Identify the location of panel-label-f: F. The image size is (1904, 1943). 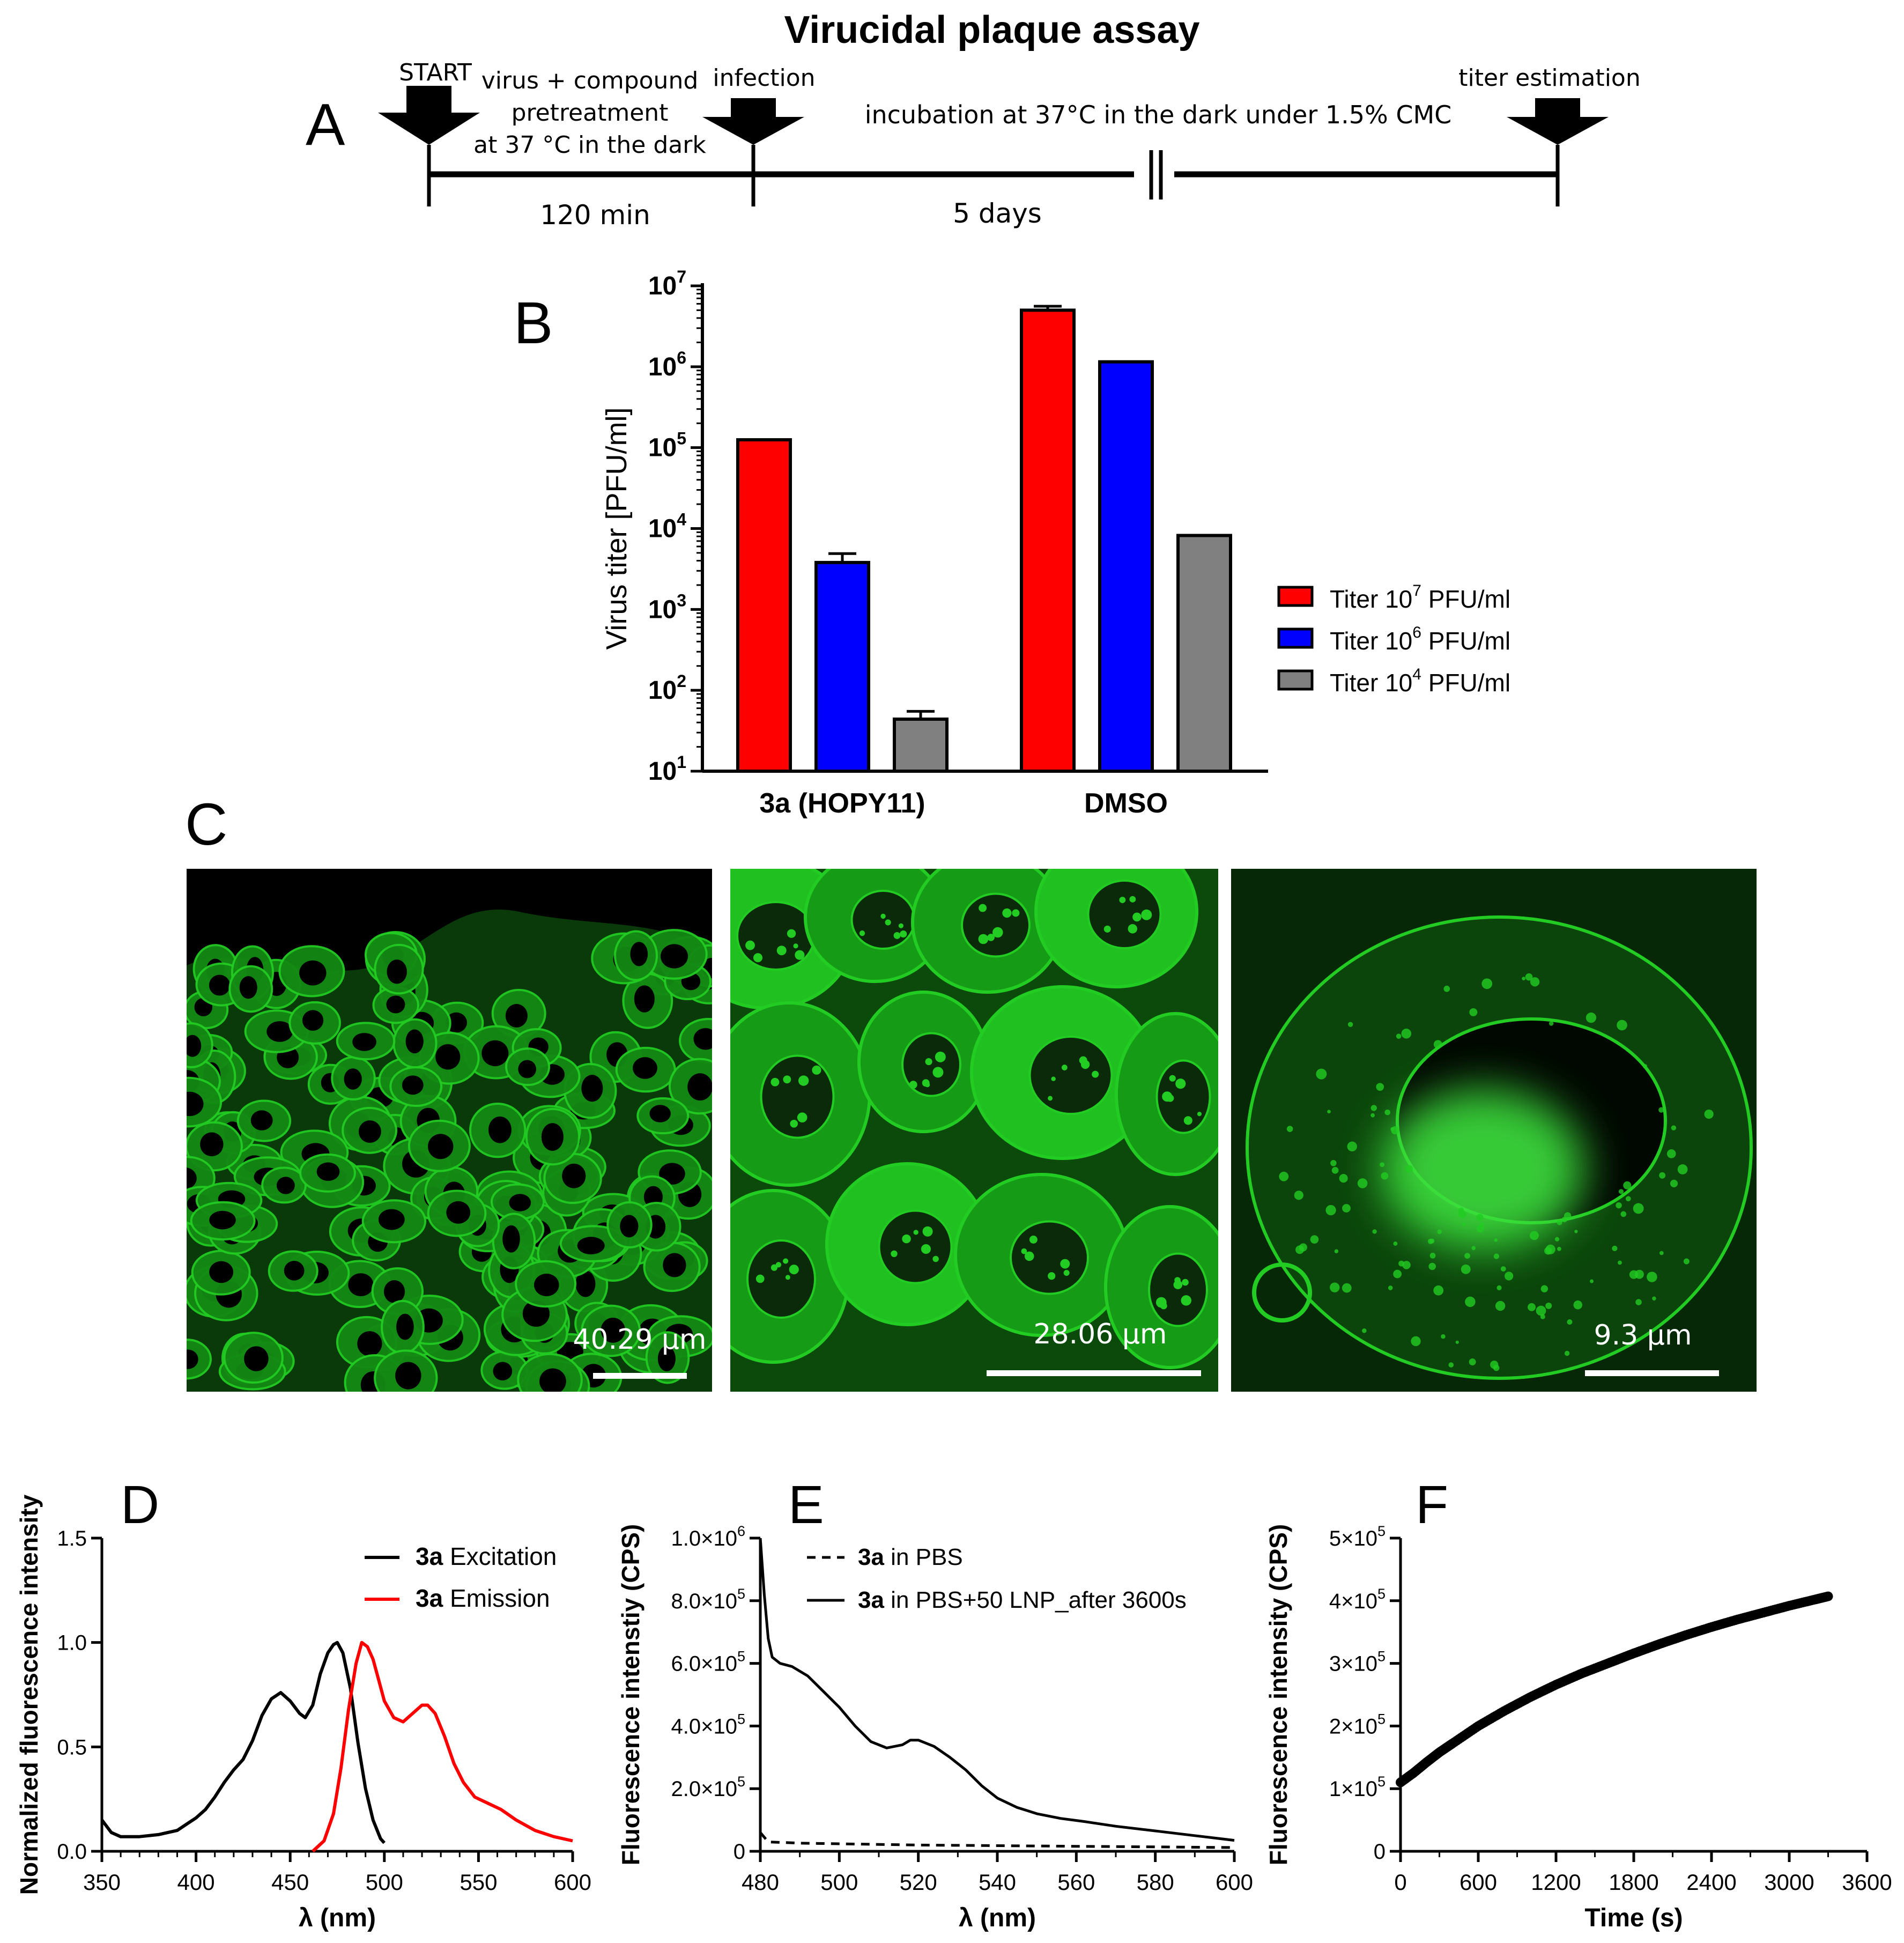
(1432, 1505).